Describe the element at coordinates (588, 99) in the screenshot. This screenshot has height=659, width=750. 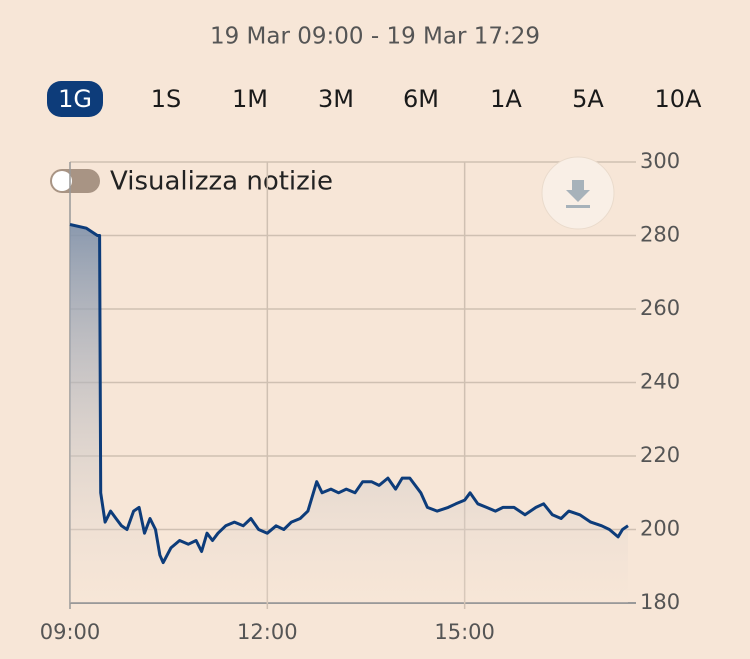
I see `period-button: 5A` at that location.